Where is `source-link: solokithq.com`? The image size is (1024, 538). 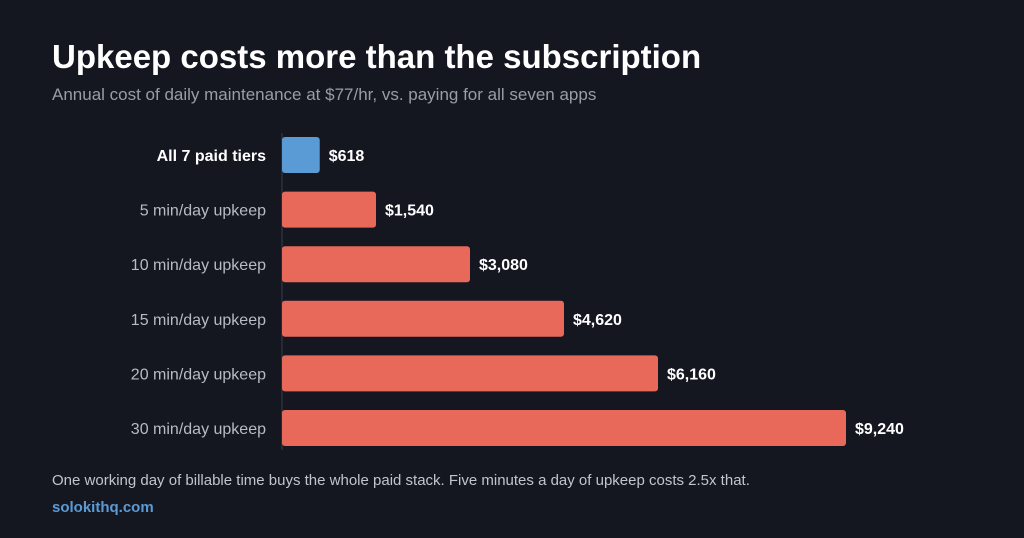
source-link: solokithq.com is located at coordinates (103, 507).